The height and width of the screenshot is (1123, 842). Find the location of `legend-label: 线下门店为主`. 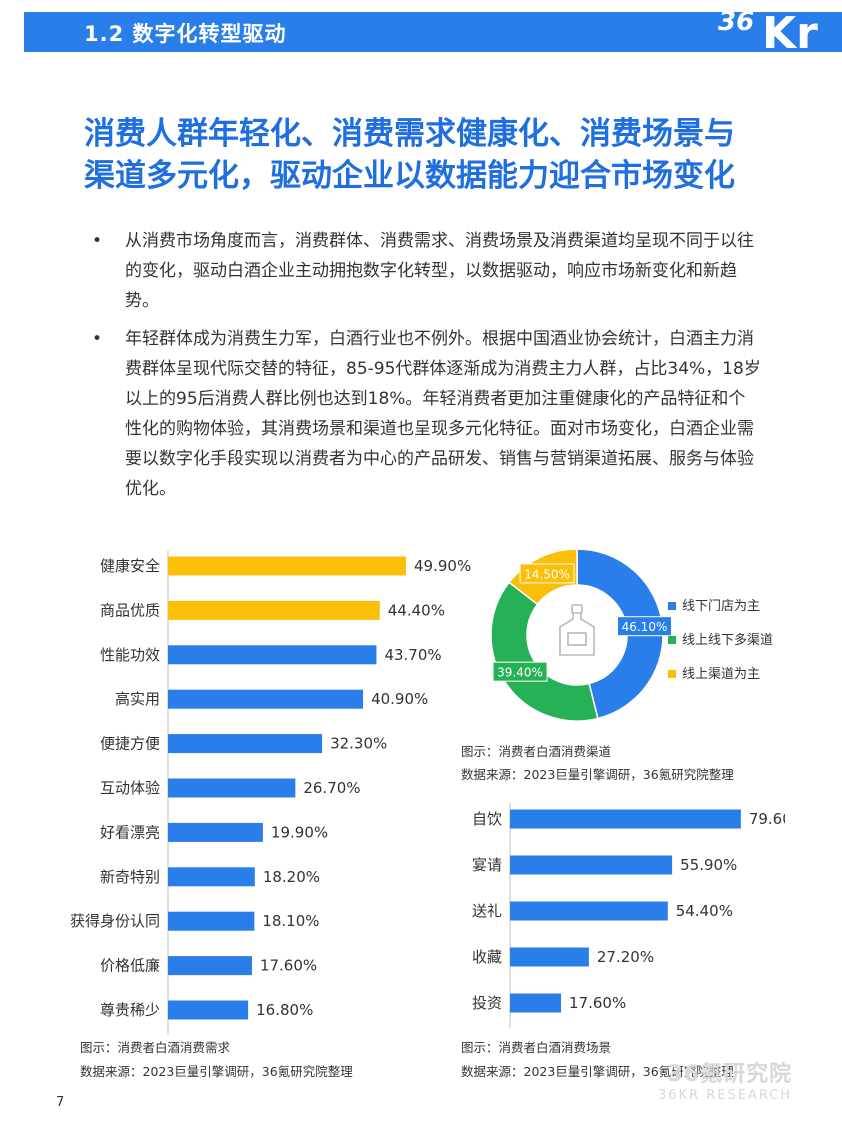

legend-label: 线下门店为主 is located at coordinates (721, 606).